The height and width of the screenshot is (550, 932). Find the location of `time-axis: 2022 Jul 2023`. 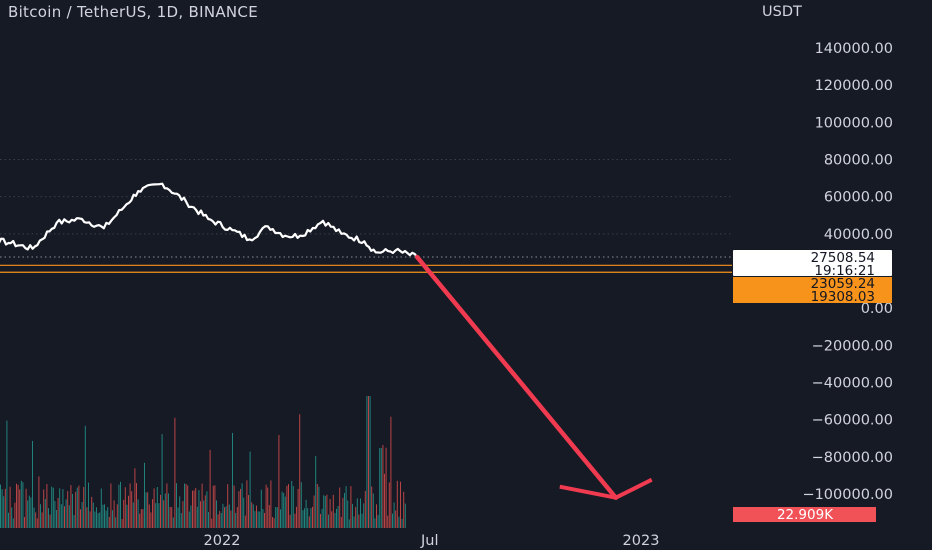

time-axis: 2022 Jul 2023 is located at coordinates (432, 541).